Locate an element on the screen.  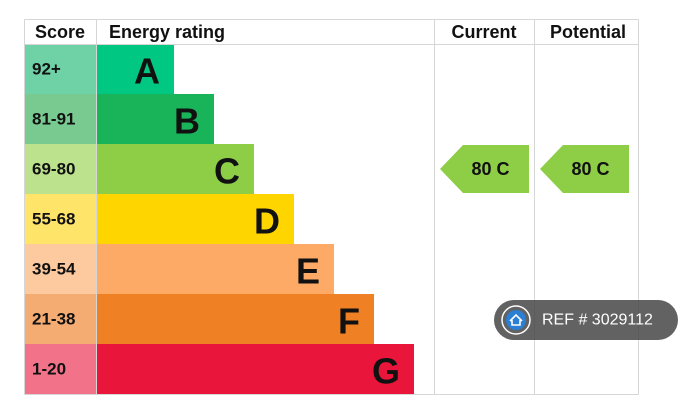
rating-letter: E is located at coordinates (308, 271).